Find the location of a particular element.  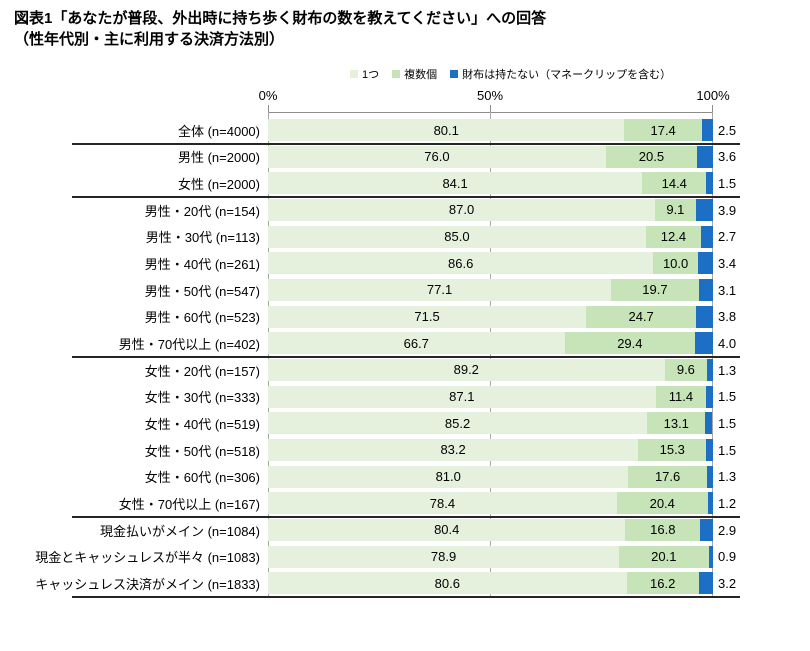

bar-segment-multiple: 17.4 is located at coordinates (663, 130).